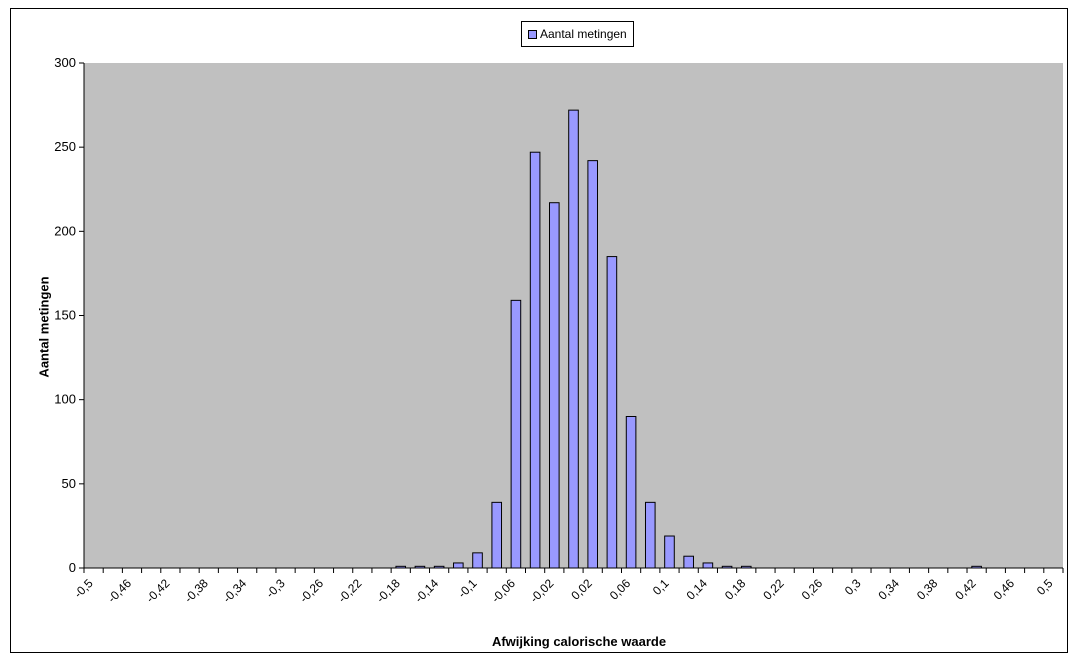 The width and height of the screenshot is (1069, 654). What do you see at coordinates (157, 590) in the screenshot?
I see `x-tick-label: -0,42` at bounding box center [157, 590].